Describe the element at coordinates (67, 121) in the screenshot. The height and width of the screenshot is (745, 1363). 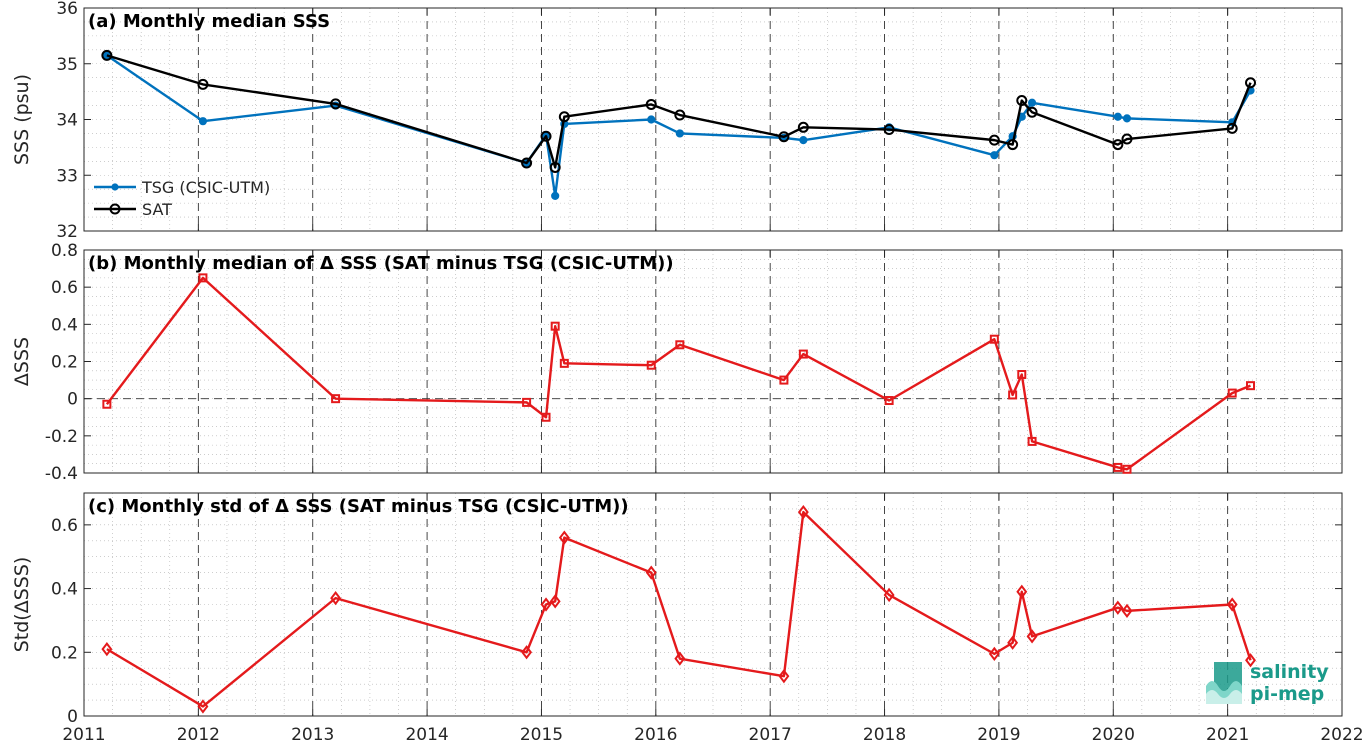
I see `y-tick-label: 34` at that location.